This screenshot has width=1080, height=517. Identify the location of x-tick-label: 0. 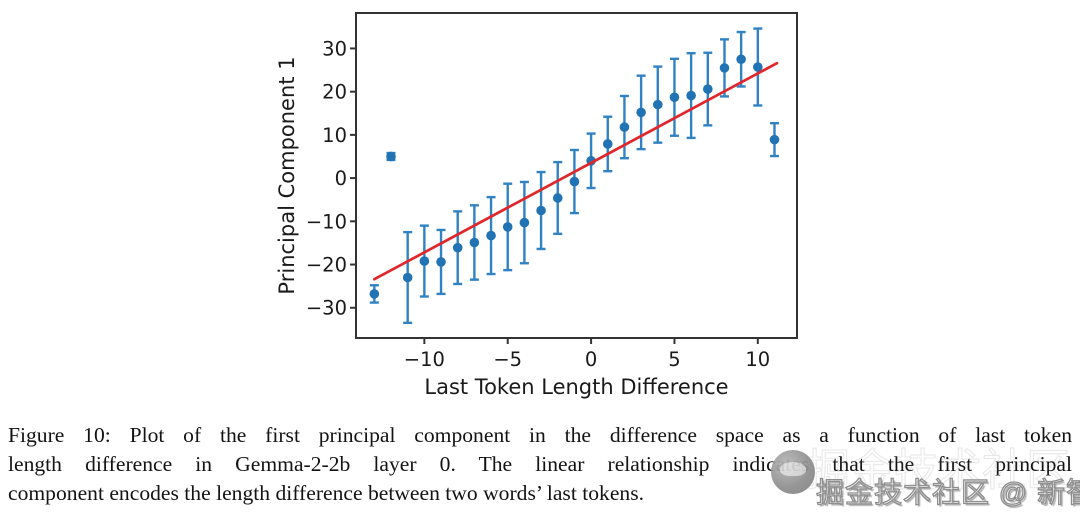
(591, 359).